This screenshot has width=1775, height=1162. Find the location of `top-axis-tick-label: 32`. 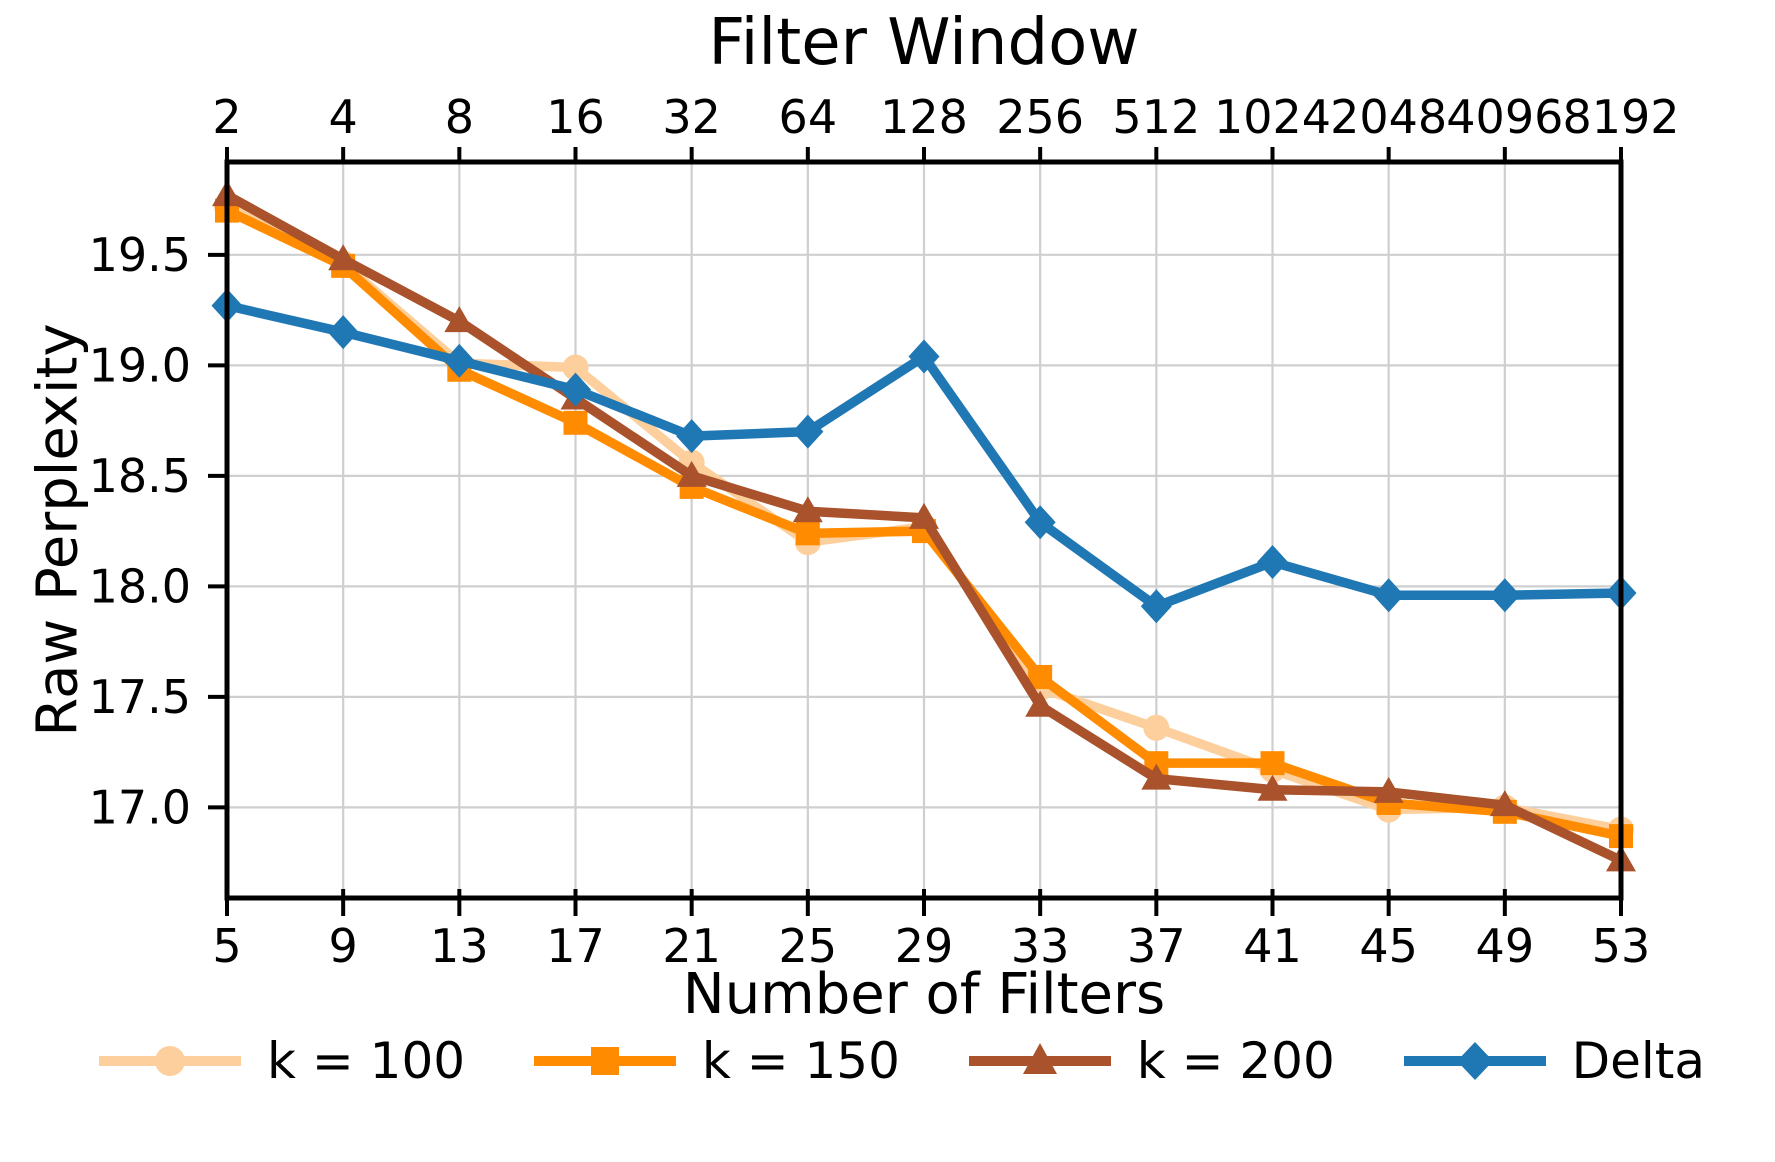

top-axis-tick-label: 32 is located at coordinates (691, 117).